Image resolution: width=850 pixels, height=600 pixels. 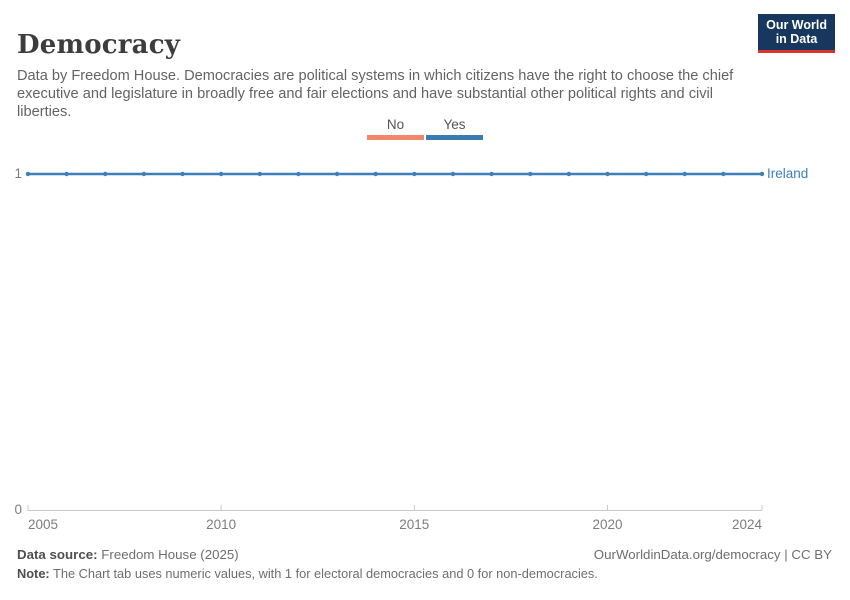 What do you see at coordinates (569, 174) in the screenshot?
I see `data-point-ireland-2019` at bounding box center [569, 174].